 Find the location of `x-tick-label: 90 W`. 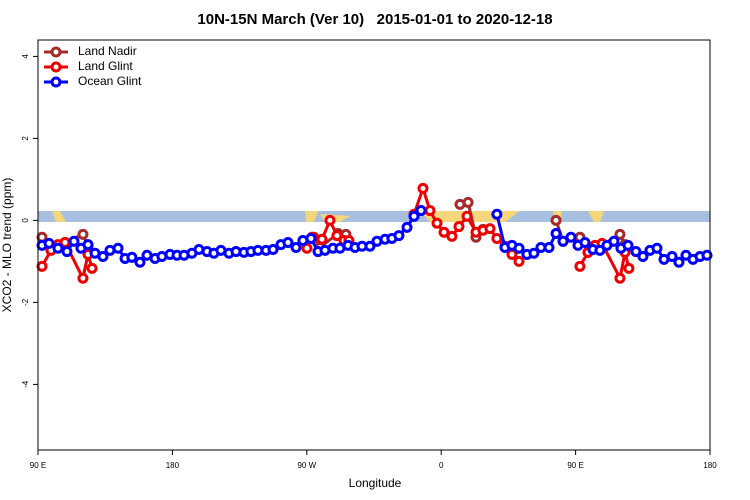

x-tick-label: 90 W is located at coordinates (306, 465).